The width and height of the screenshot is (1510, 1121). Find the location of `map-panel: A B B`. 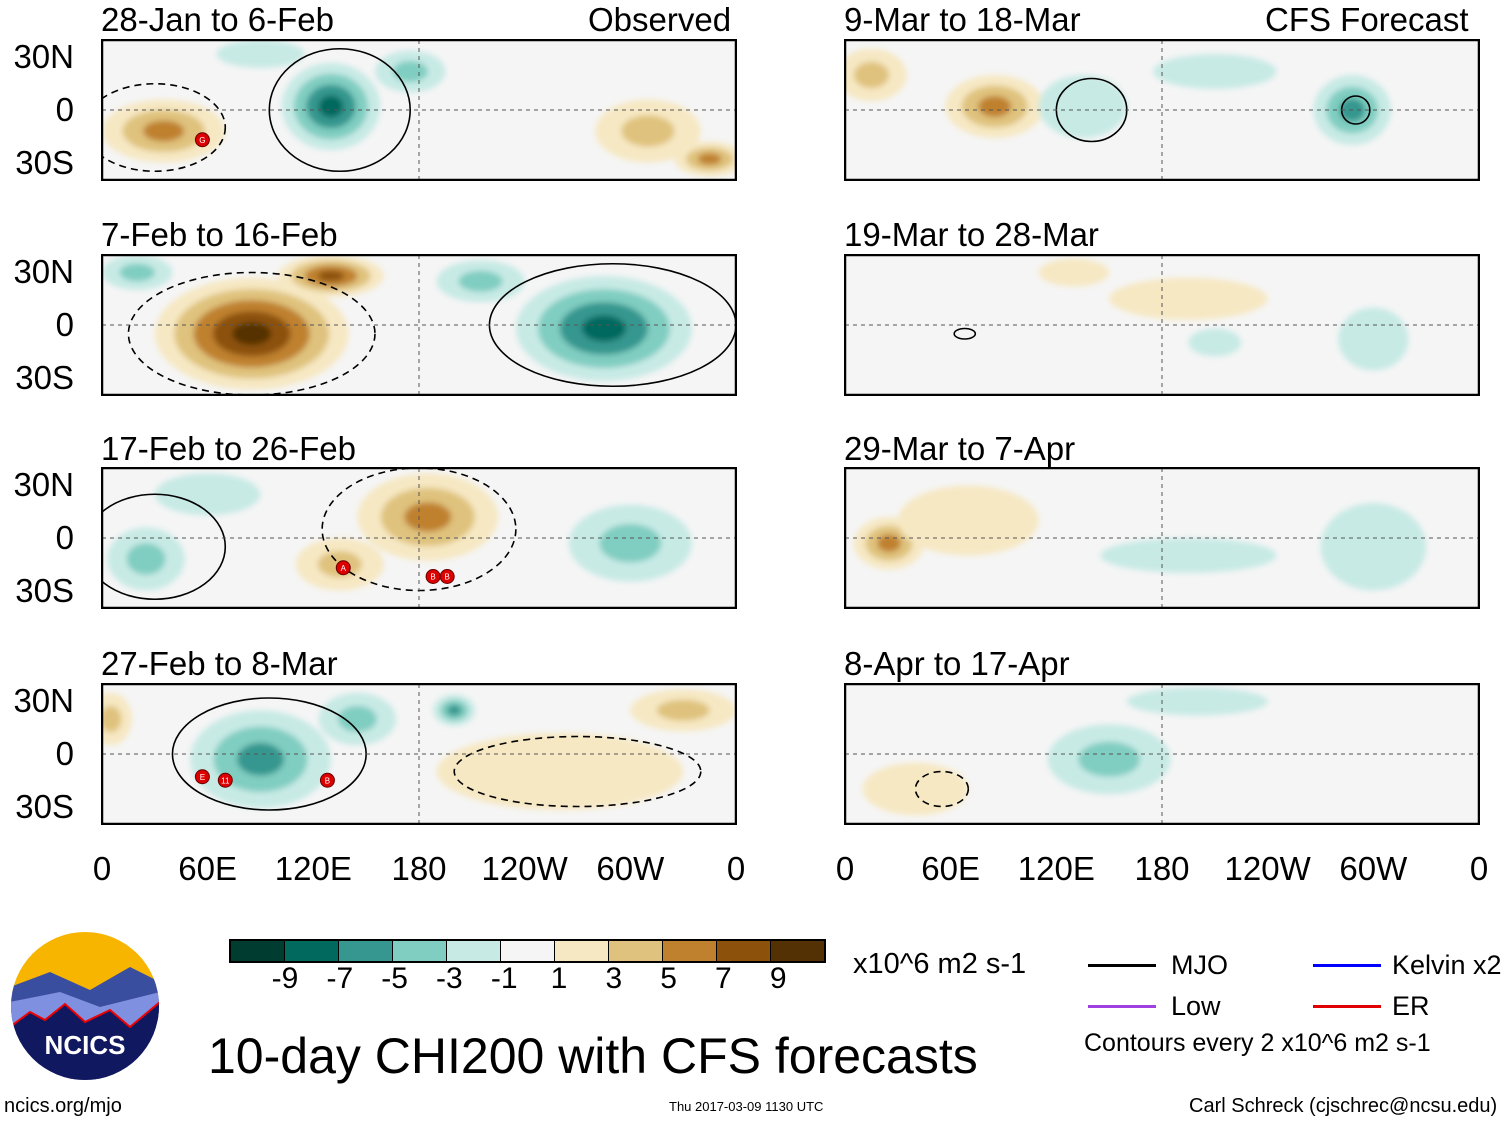

map-panel: A B B is located at coordinates (419, 538).